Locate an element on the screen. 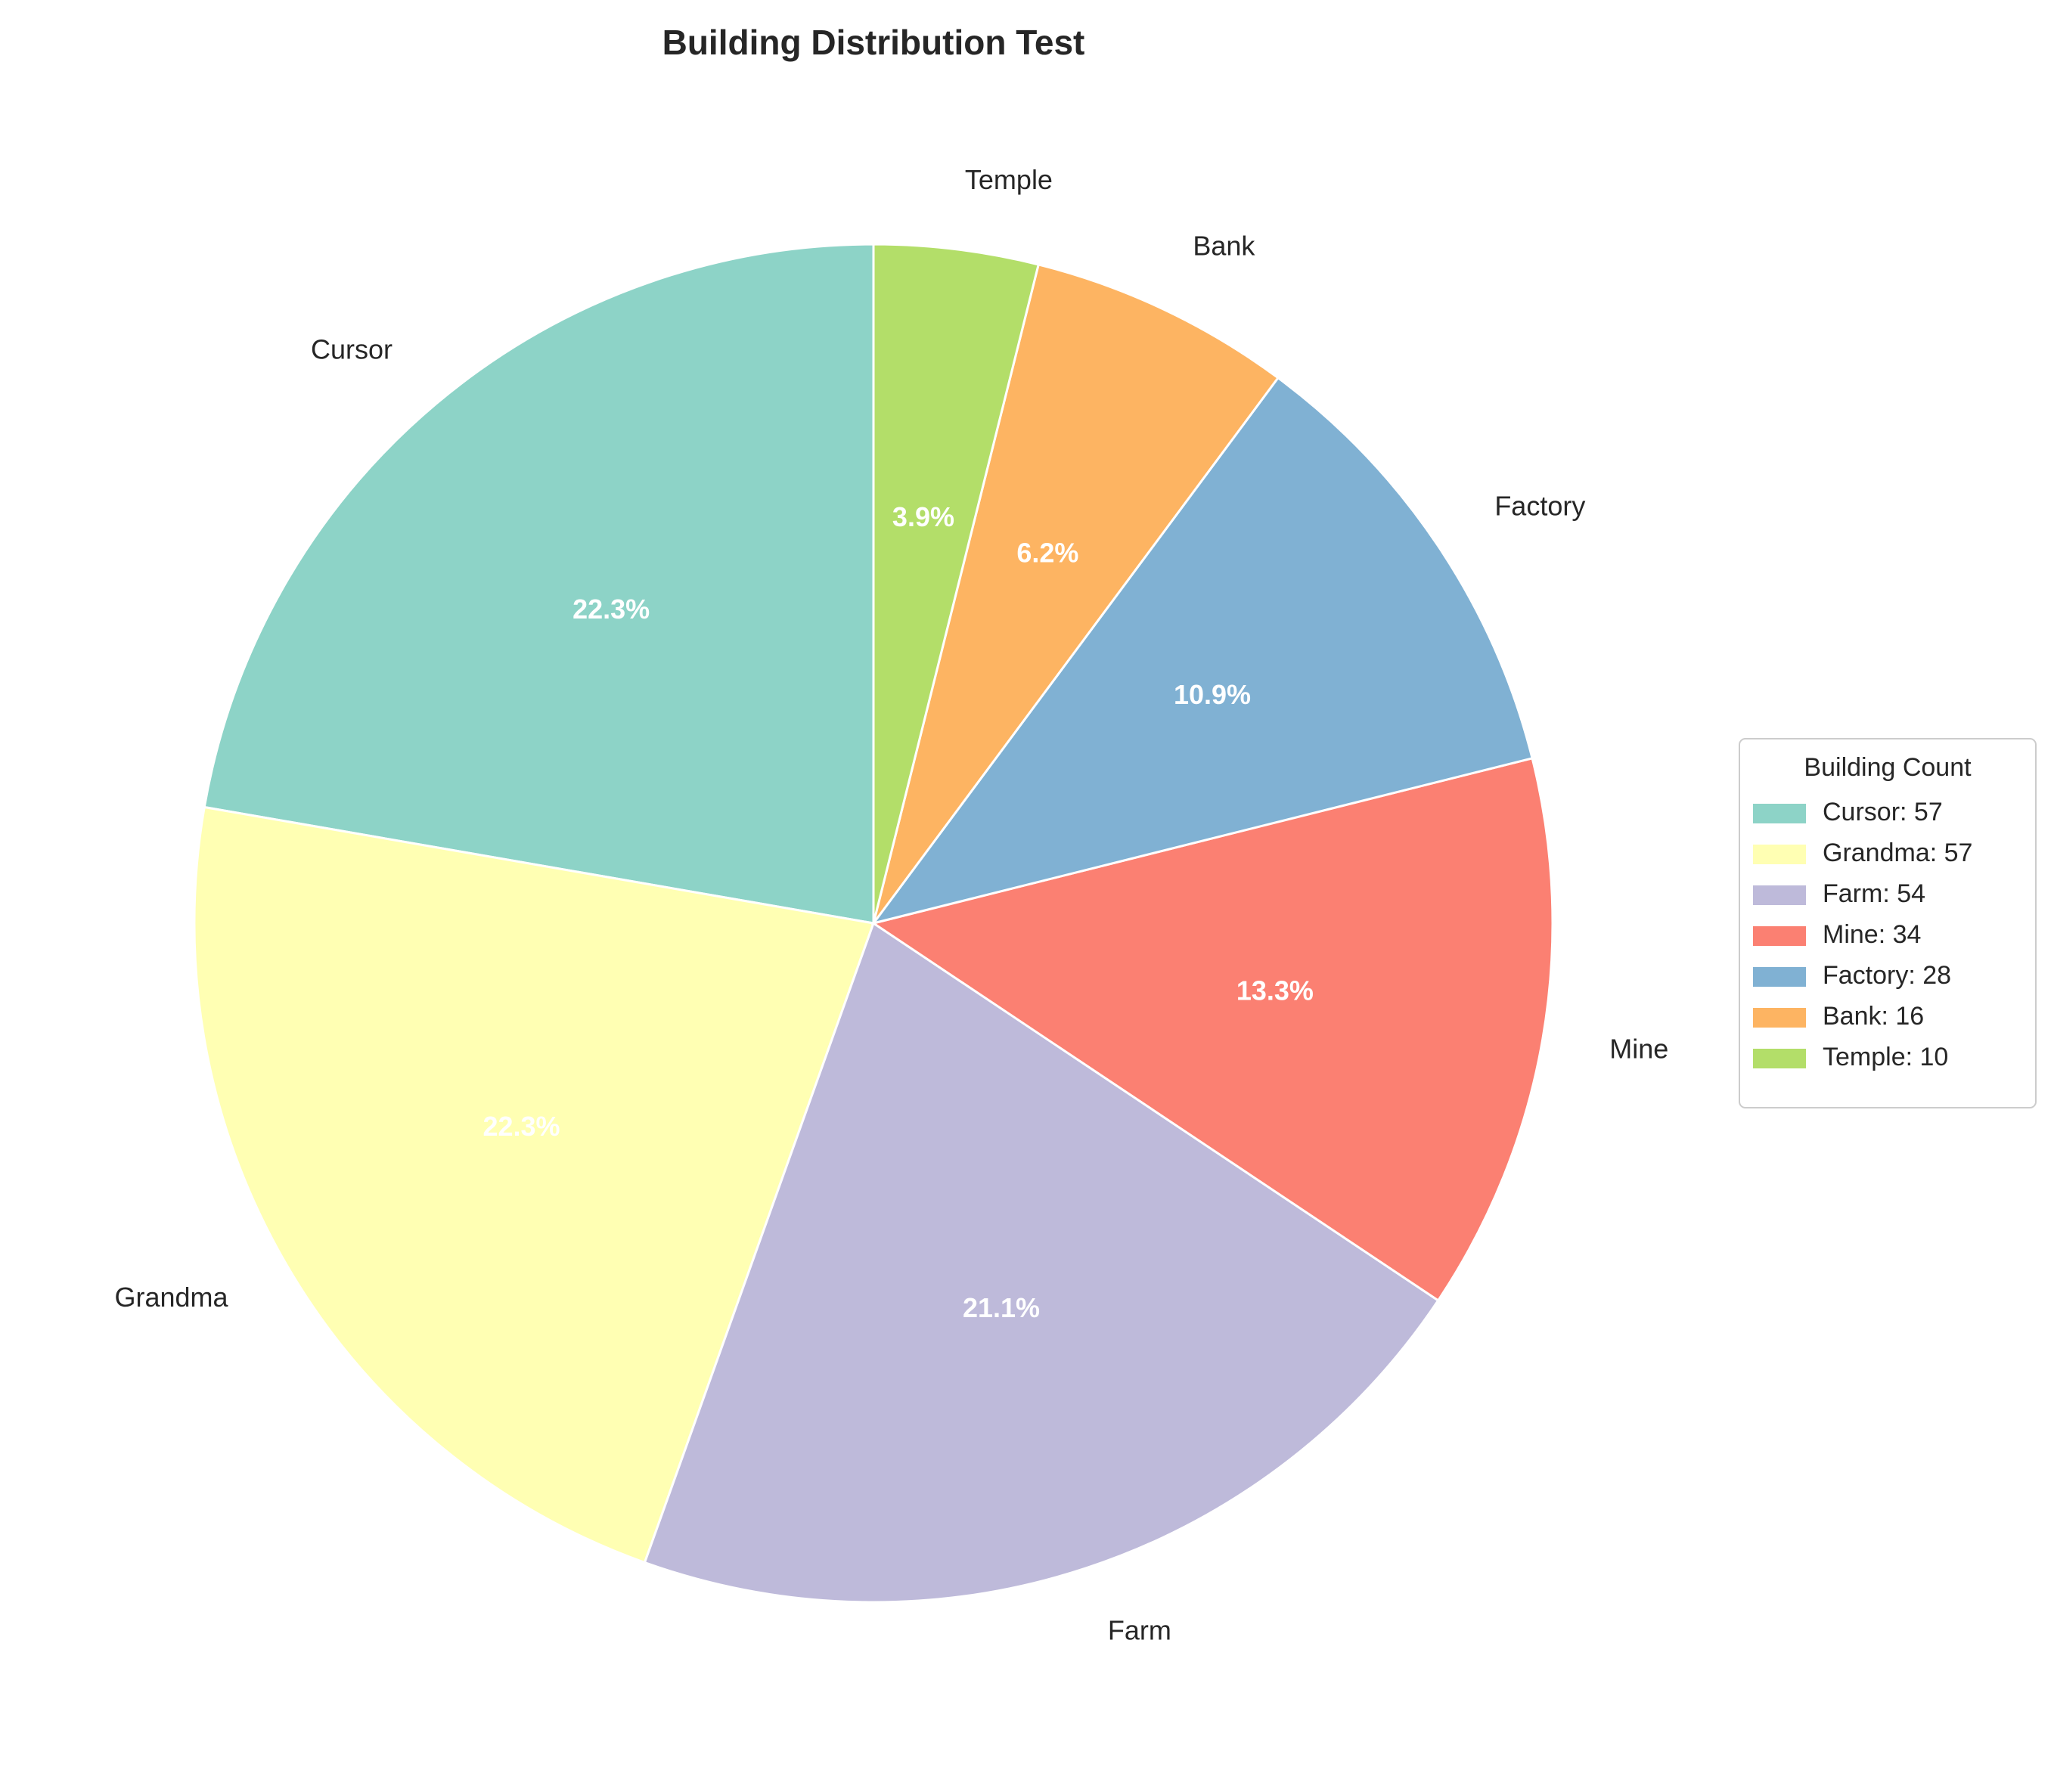  legend-title: Building Count is located at coordinates (1888, 767).